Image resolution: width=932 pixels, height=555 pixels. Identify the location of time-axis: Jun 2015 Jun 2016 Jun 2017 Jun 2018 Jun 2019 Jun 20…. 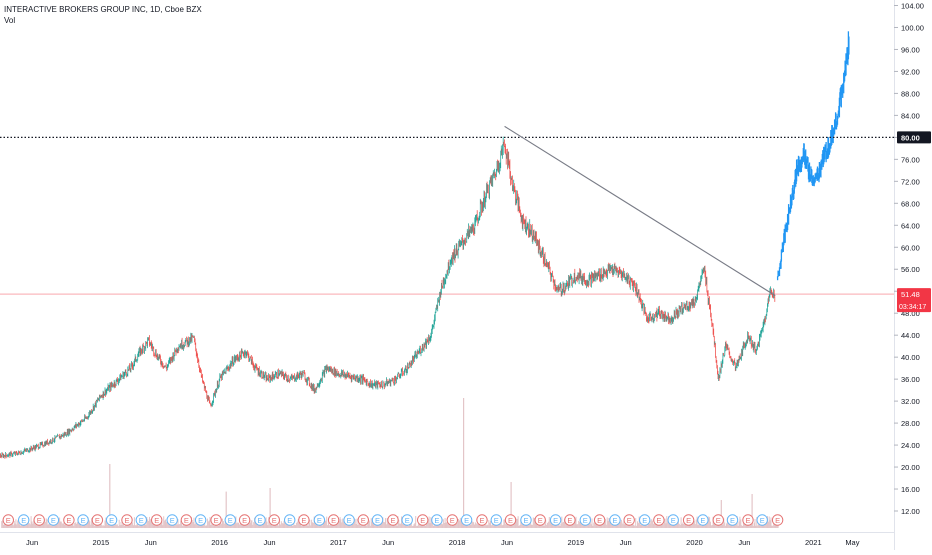
(447, 540).